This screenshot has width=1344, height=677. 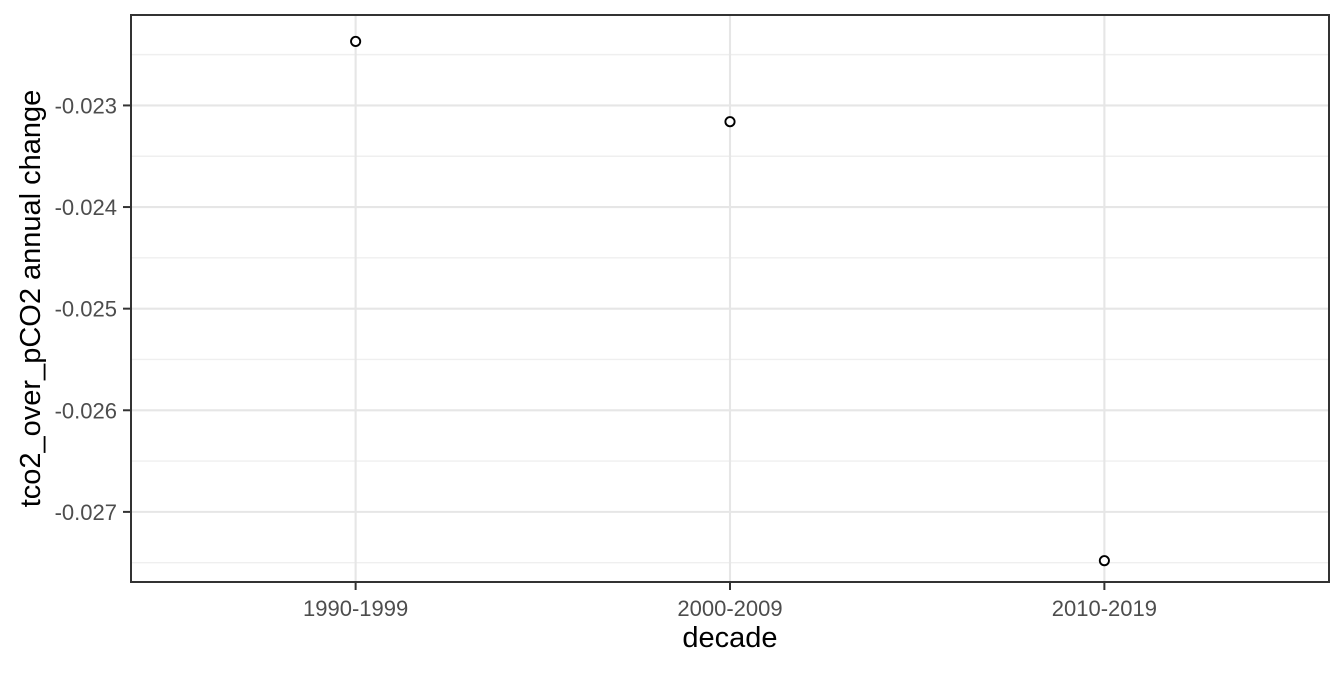 I want to click on y-tick-label: -0.027, so click(x=86, y=512).